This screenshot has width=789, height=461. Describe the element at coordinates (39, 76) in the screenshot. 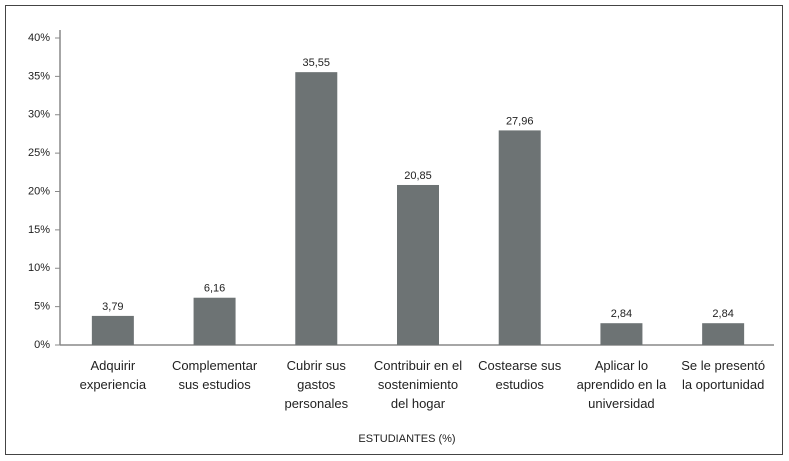

I see `y-tick-label: 35%` at that location.